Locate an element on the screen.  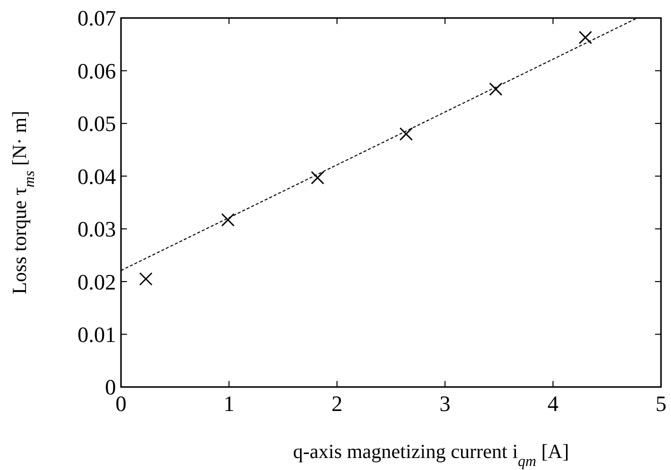
y-tick-label: 0.01 is located at coordinates (97, 334).